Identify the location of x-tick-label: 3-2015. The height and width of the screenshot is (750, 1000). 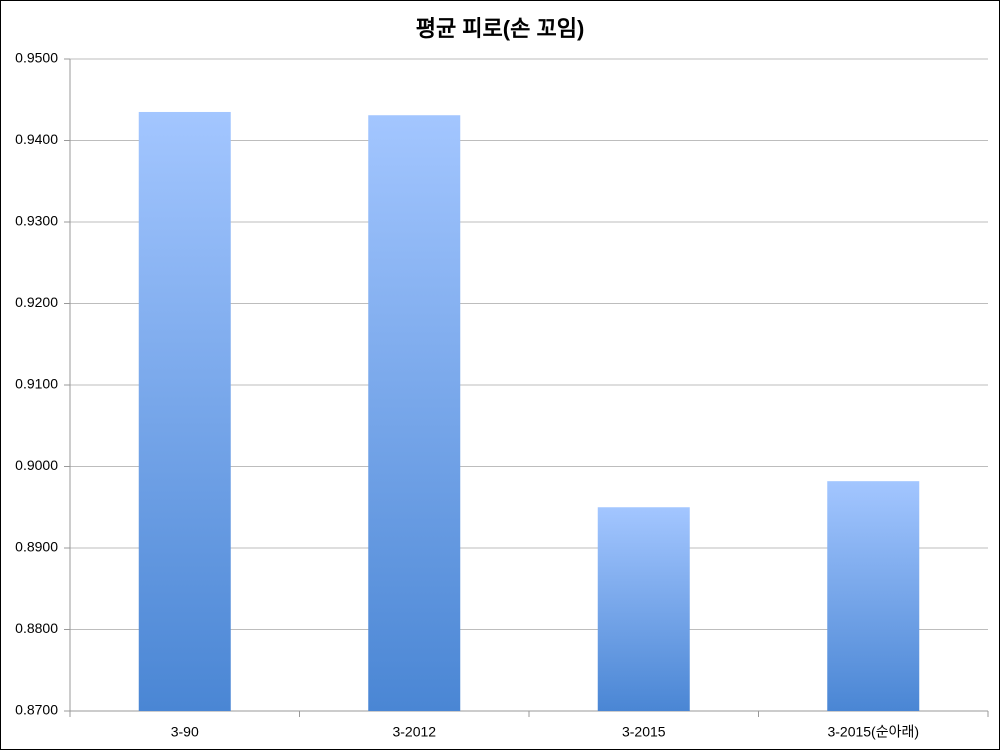
(644, 732).